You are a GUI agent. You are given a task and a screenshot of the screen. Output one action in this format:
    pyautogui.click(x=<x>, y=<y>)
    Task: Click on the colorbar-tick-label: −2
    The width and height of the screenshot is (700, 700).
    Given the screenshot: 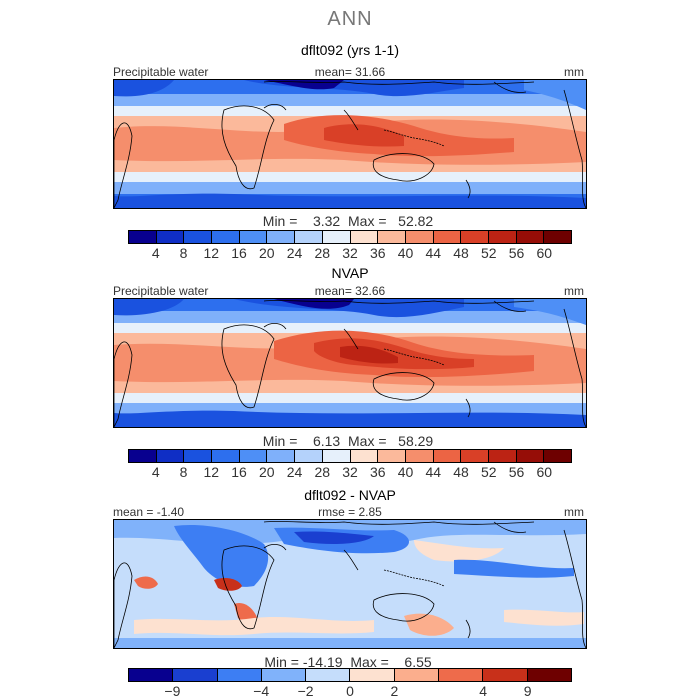 What is the action you would take?
    pyautogui.click(x=305, y=691)
    